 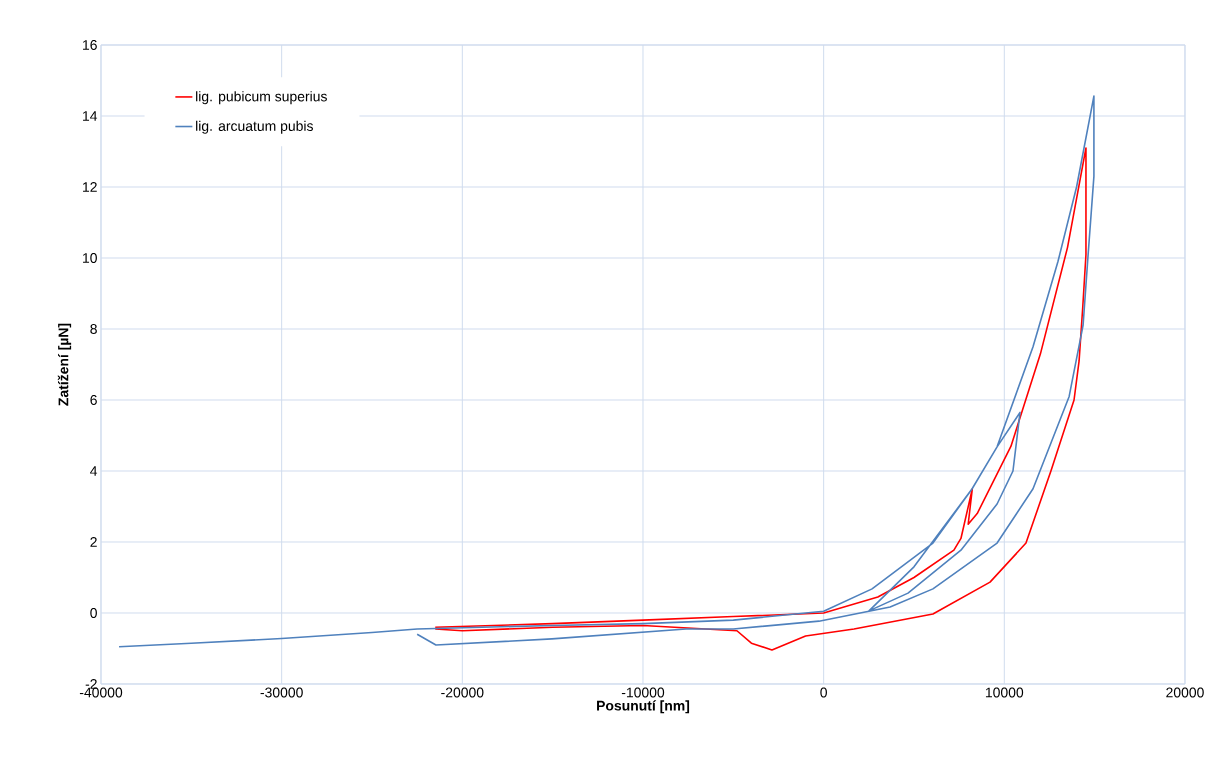 What do you see at coordinates (64, 364) in the screenshot?
I see `y-axis-title: Zatížení [µN]` at bounding box center [64, 364].